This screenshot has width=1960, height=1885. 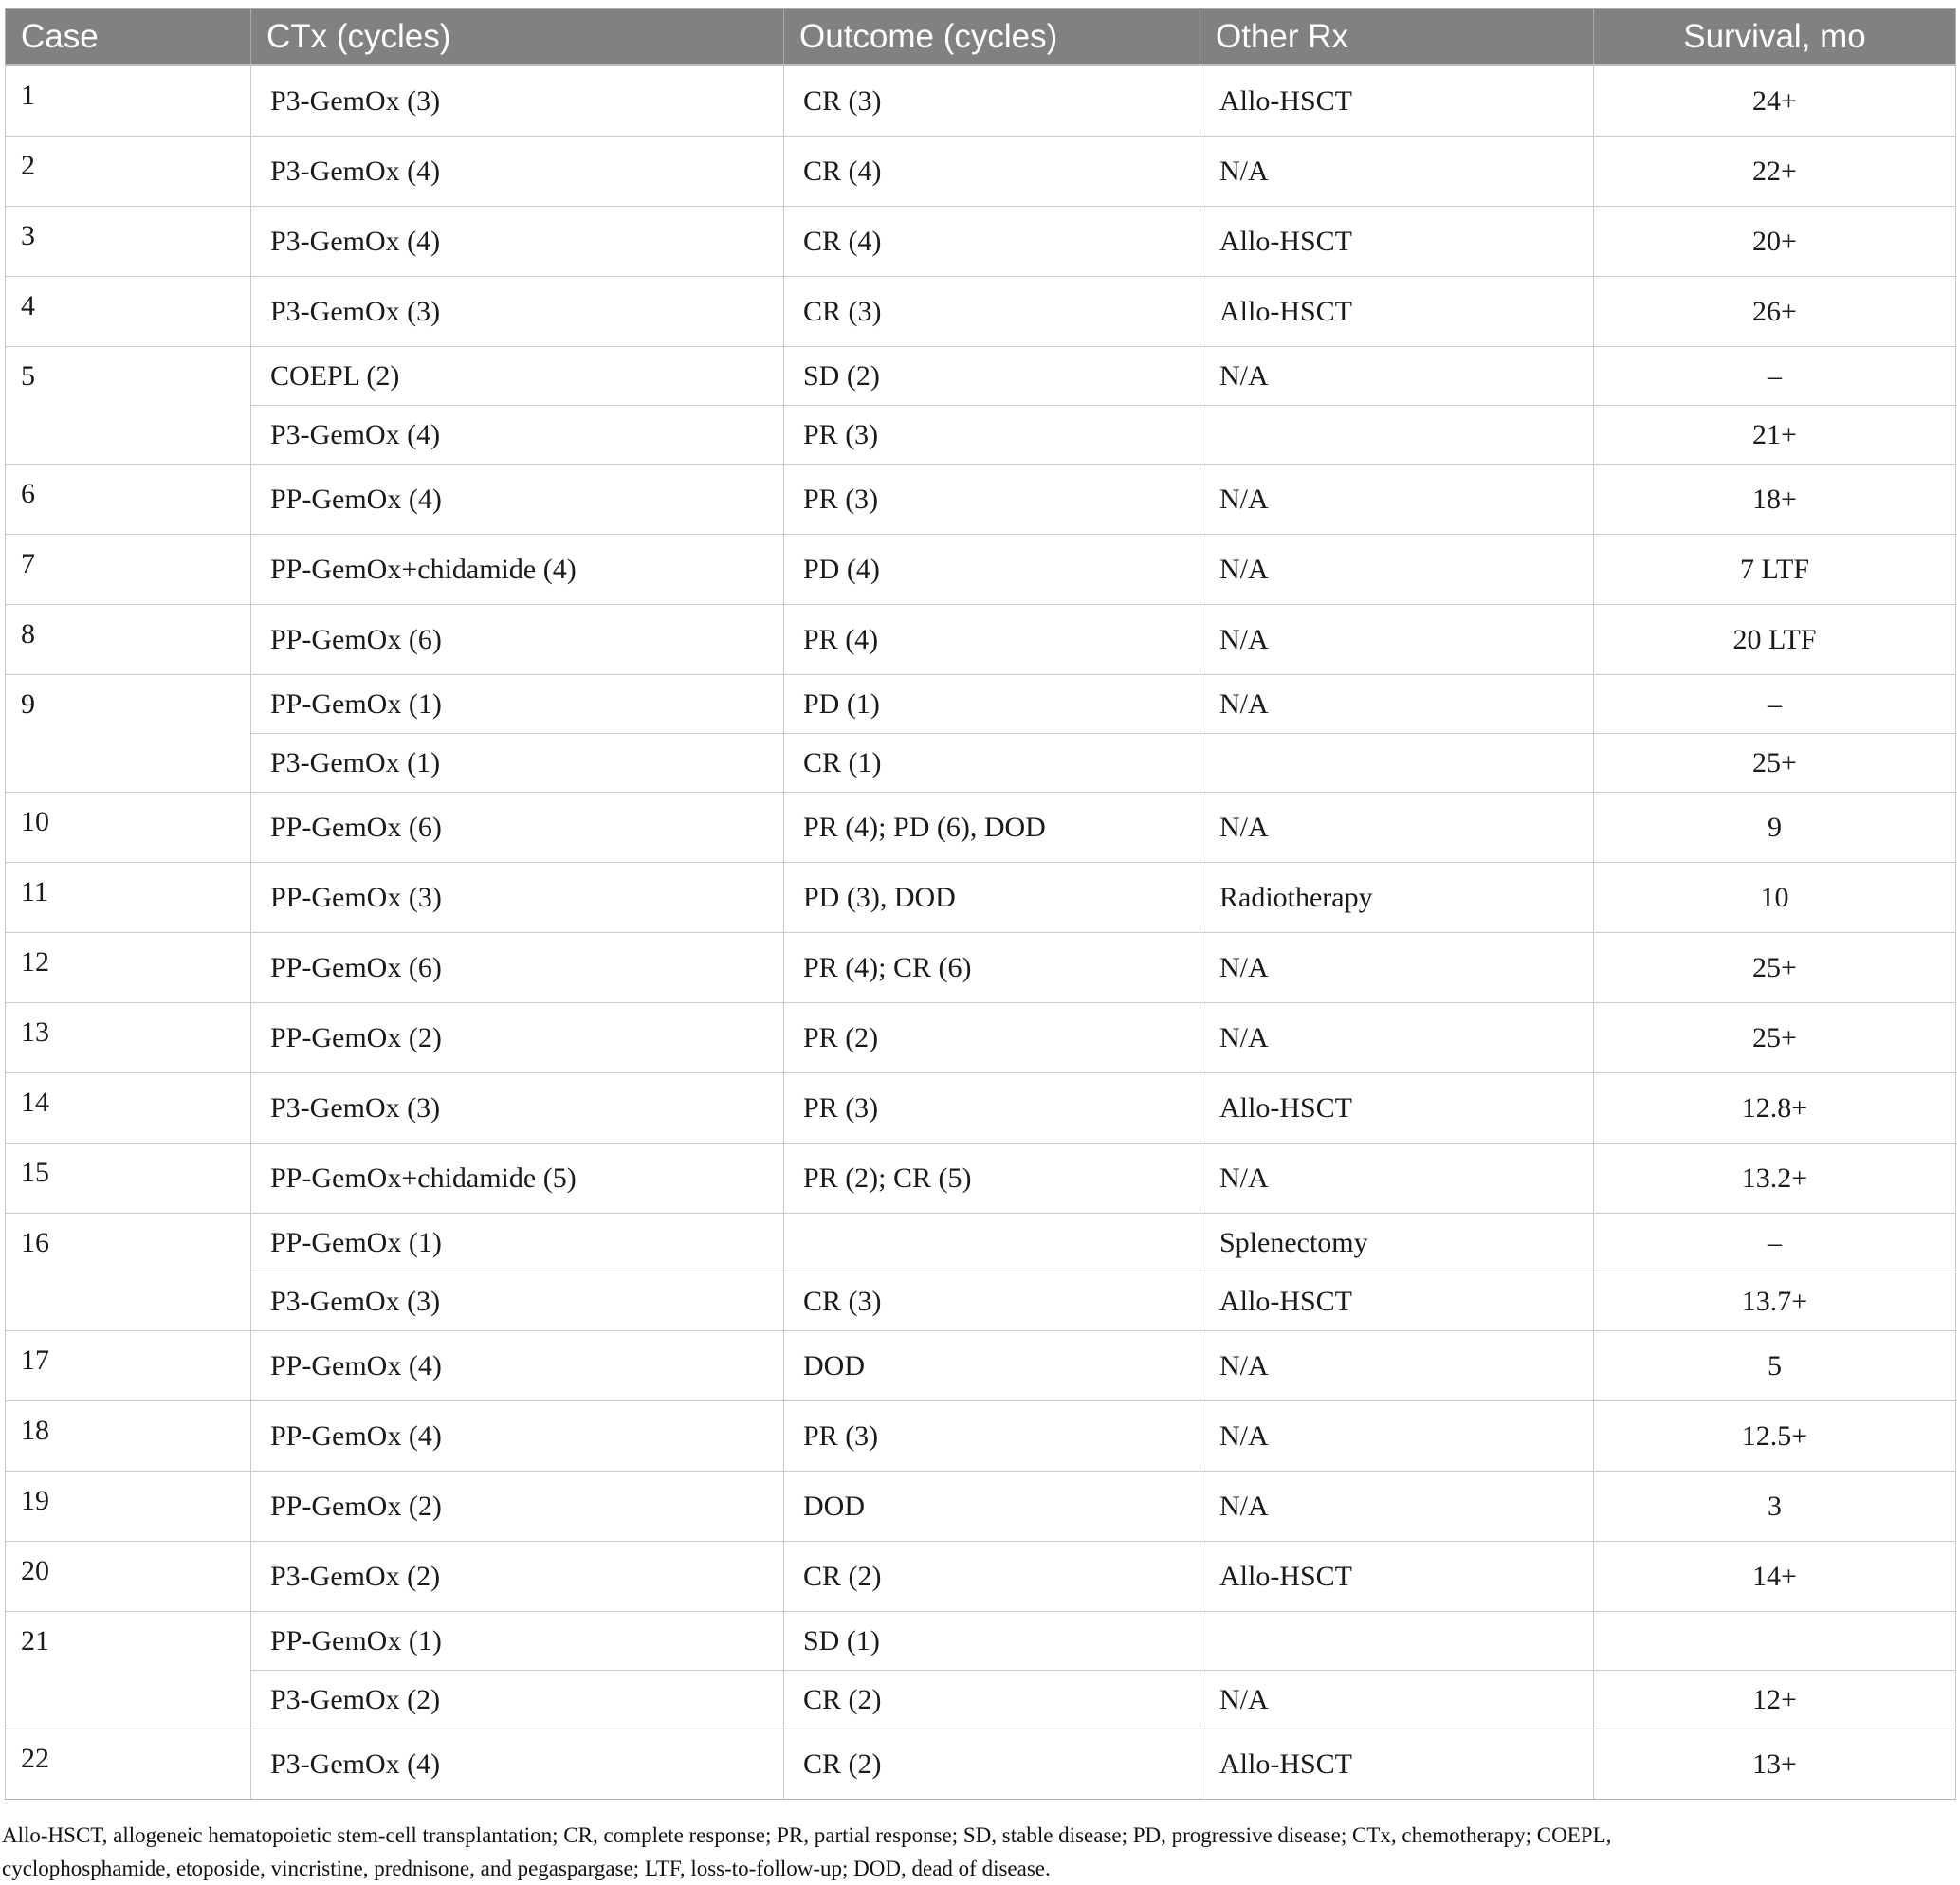 What do you see at coordinates (991, 1037) in the screenshot?
I see `outcome-cell: PR (2)` at bounding box center [991, 1037].